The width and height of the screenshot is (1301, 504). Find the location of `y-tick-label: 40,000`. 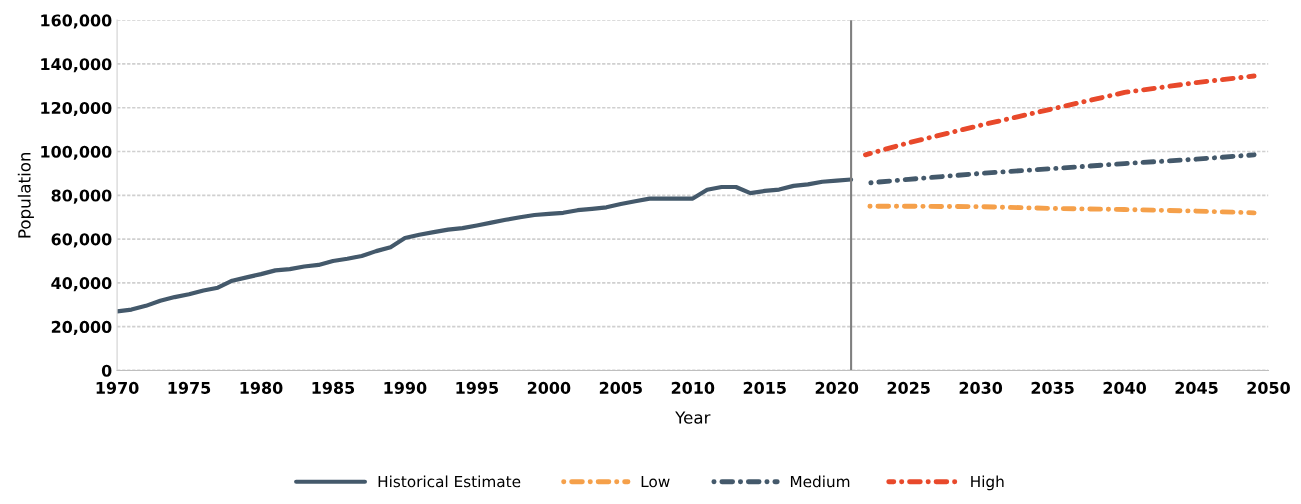

y-tick-label: 40,000 is located at coordinates (81, 284).